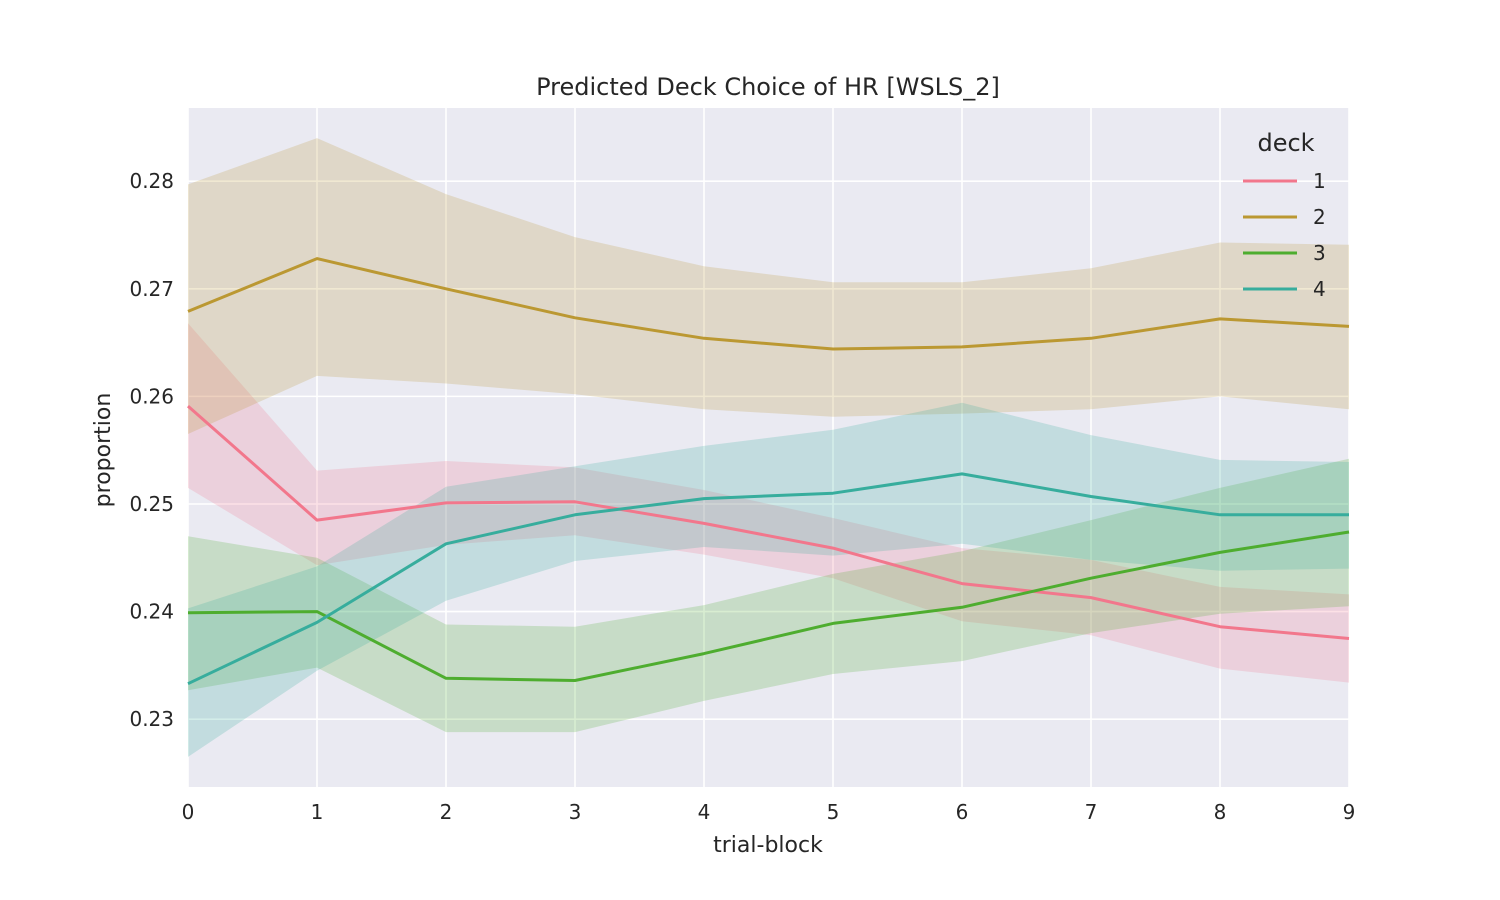  I want to click on x-tick-label: 5, so click(833, 812).